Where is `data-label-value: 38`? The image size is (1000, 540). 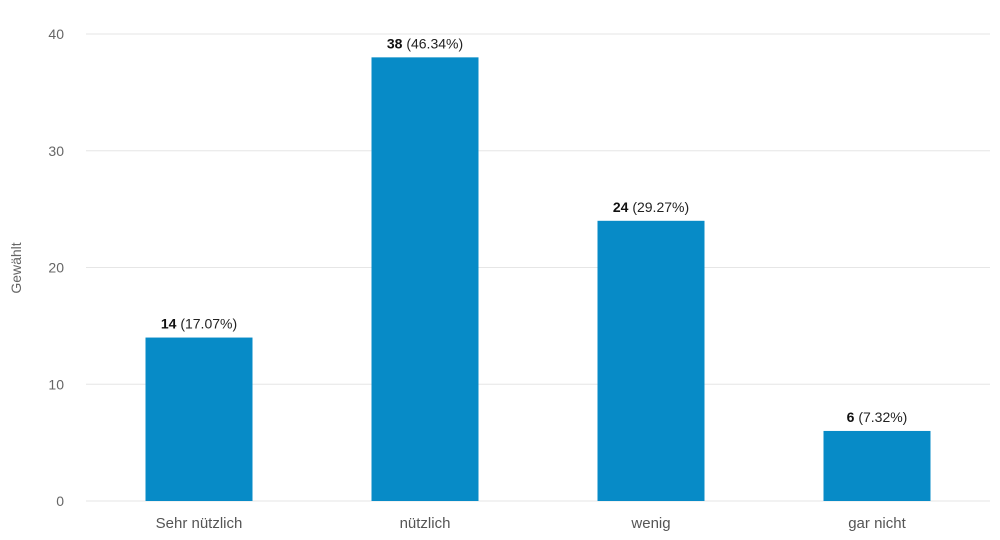
data-label-value: 38 is located at coordinates (395, 43).